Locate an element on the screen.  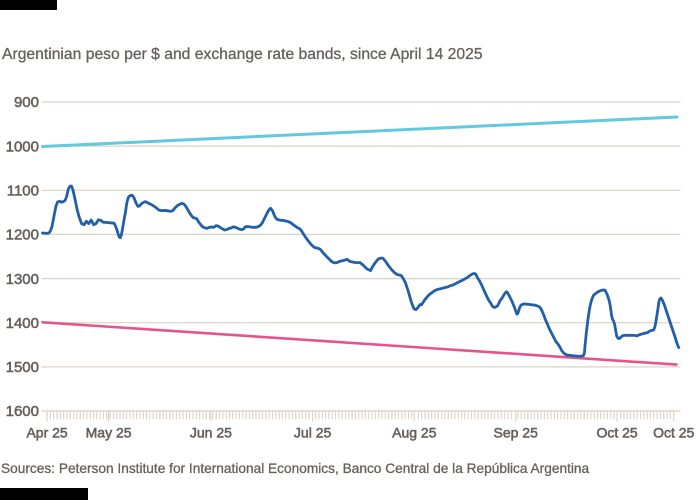
svg-text: 1400 is located at coordinates (22, 323).